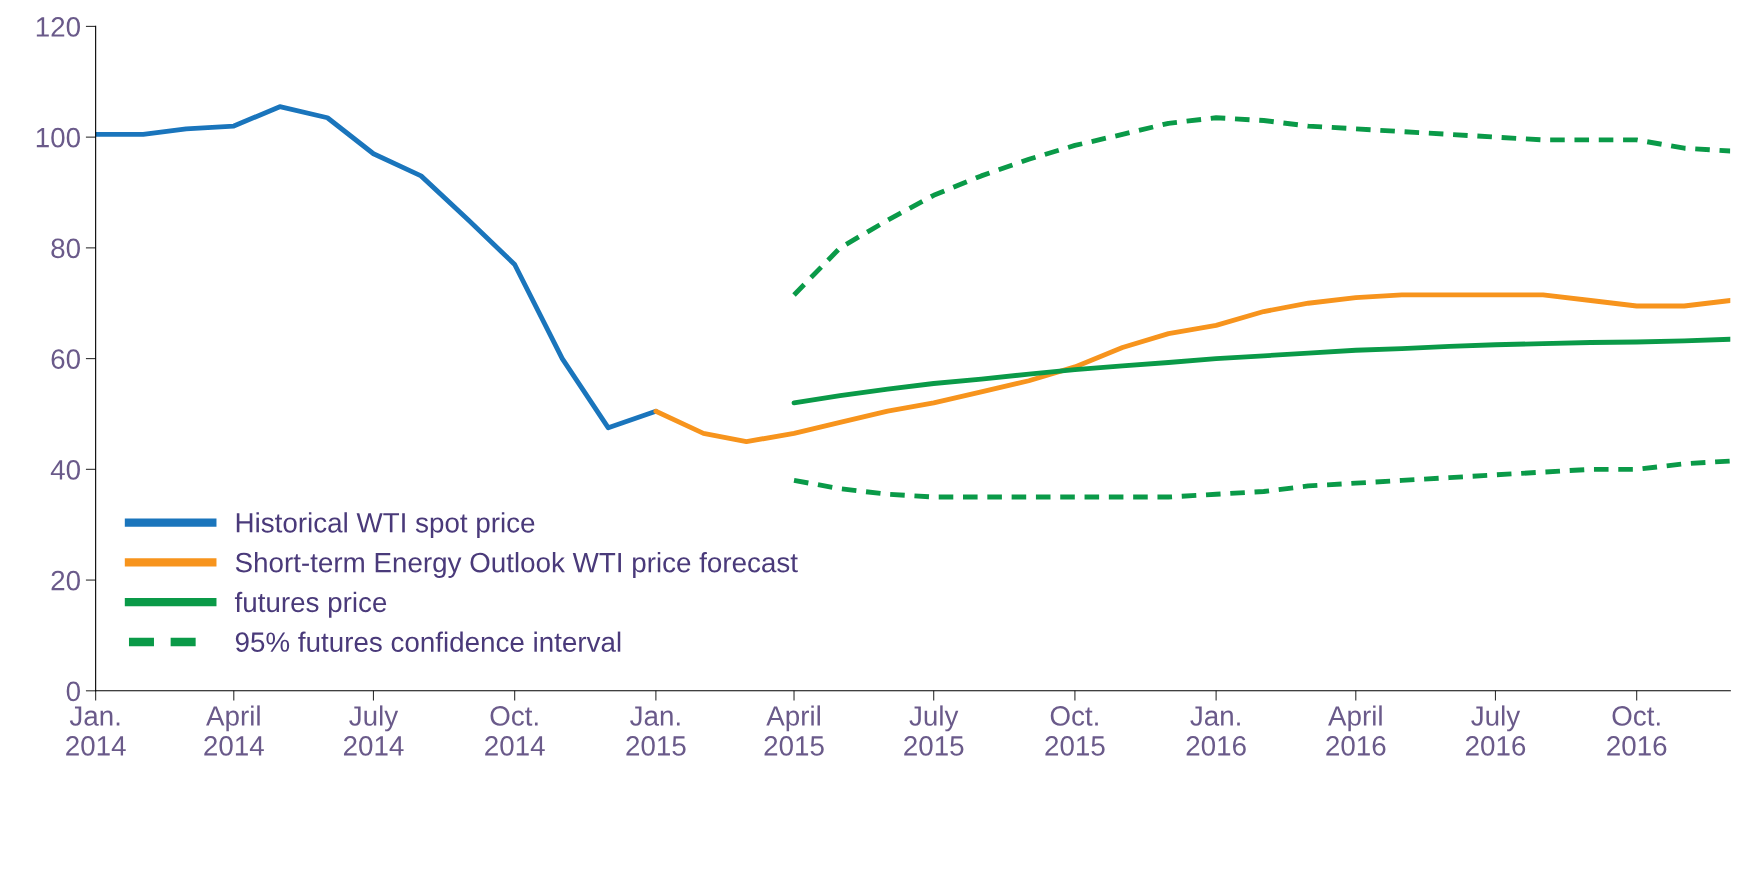  I want to click on x-tick-label: July 2015, so click(934, 730).